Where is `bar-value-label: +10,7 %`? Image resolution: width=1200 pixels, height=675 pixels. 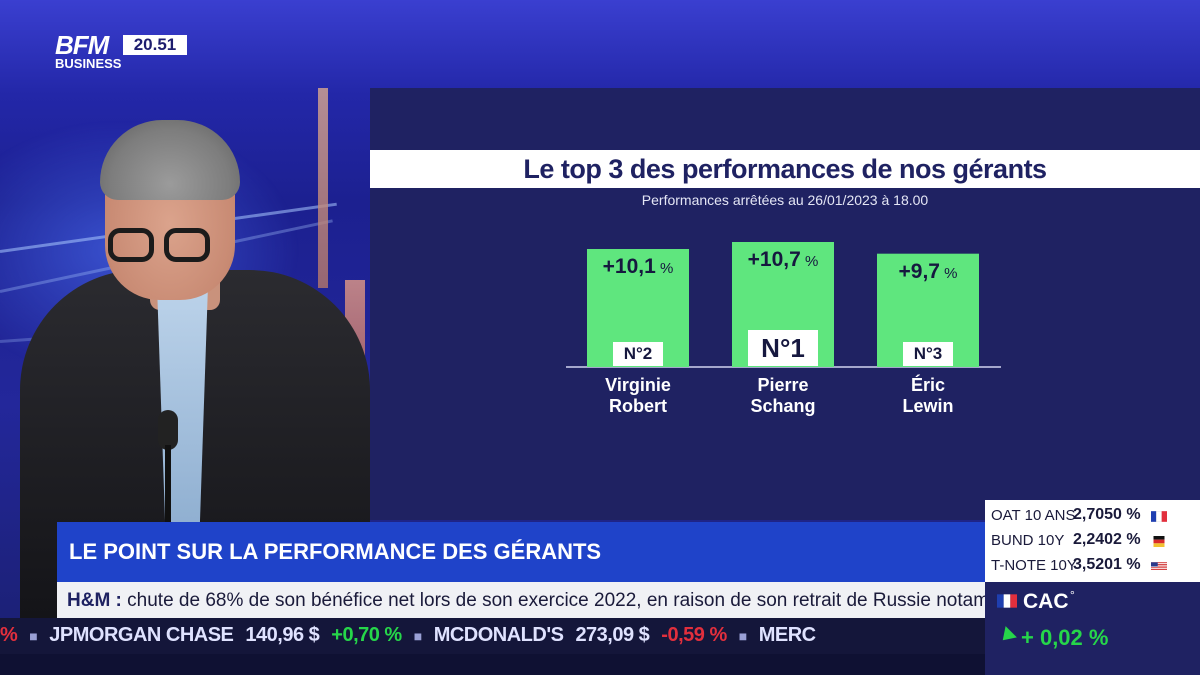 bar-value-label: +10,7 % is located at coordinates (783, 260).